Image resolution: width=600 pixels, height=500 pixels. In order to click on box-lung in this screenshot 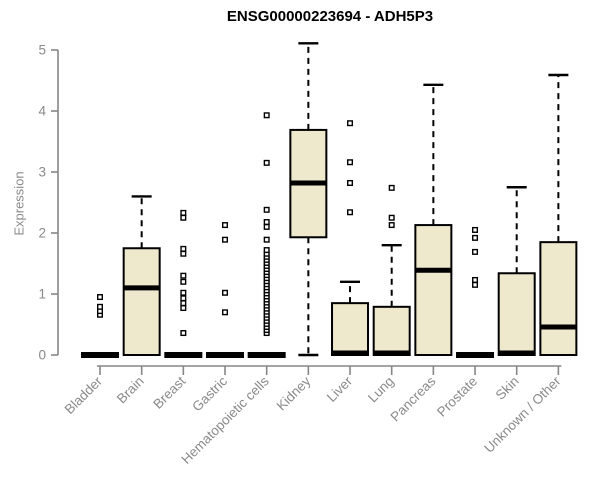, I will do `click(391, 270)`.